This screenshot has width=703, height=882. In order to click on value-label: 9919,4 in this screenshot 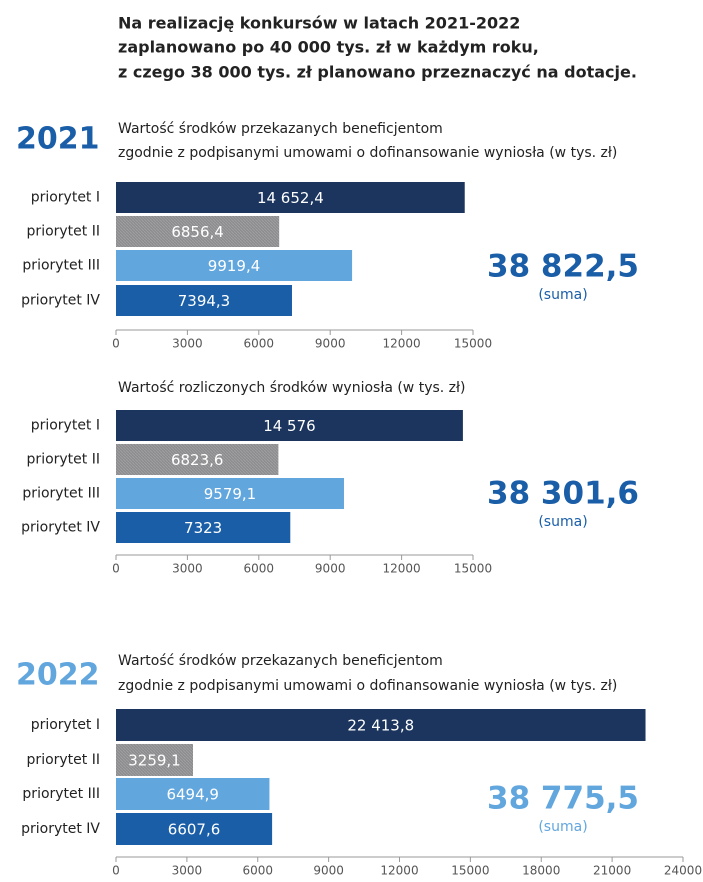, I will do `click(234, 266)`.